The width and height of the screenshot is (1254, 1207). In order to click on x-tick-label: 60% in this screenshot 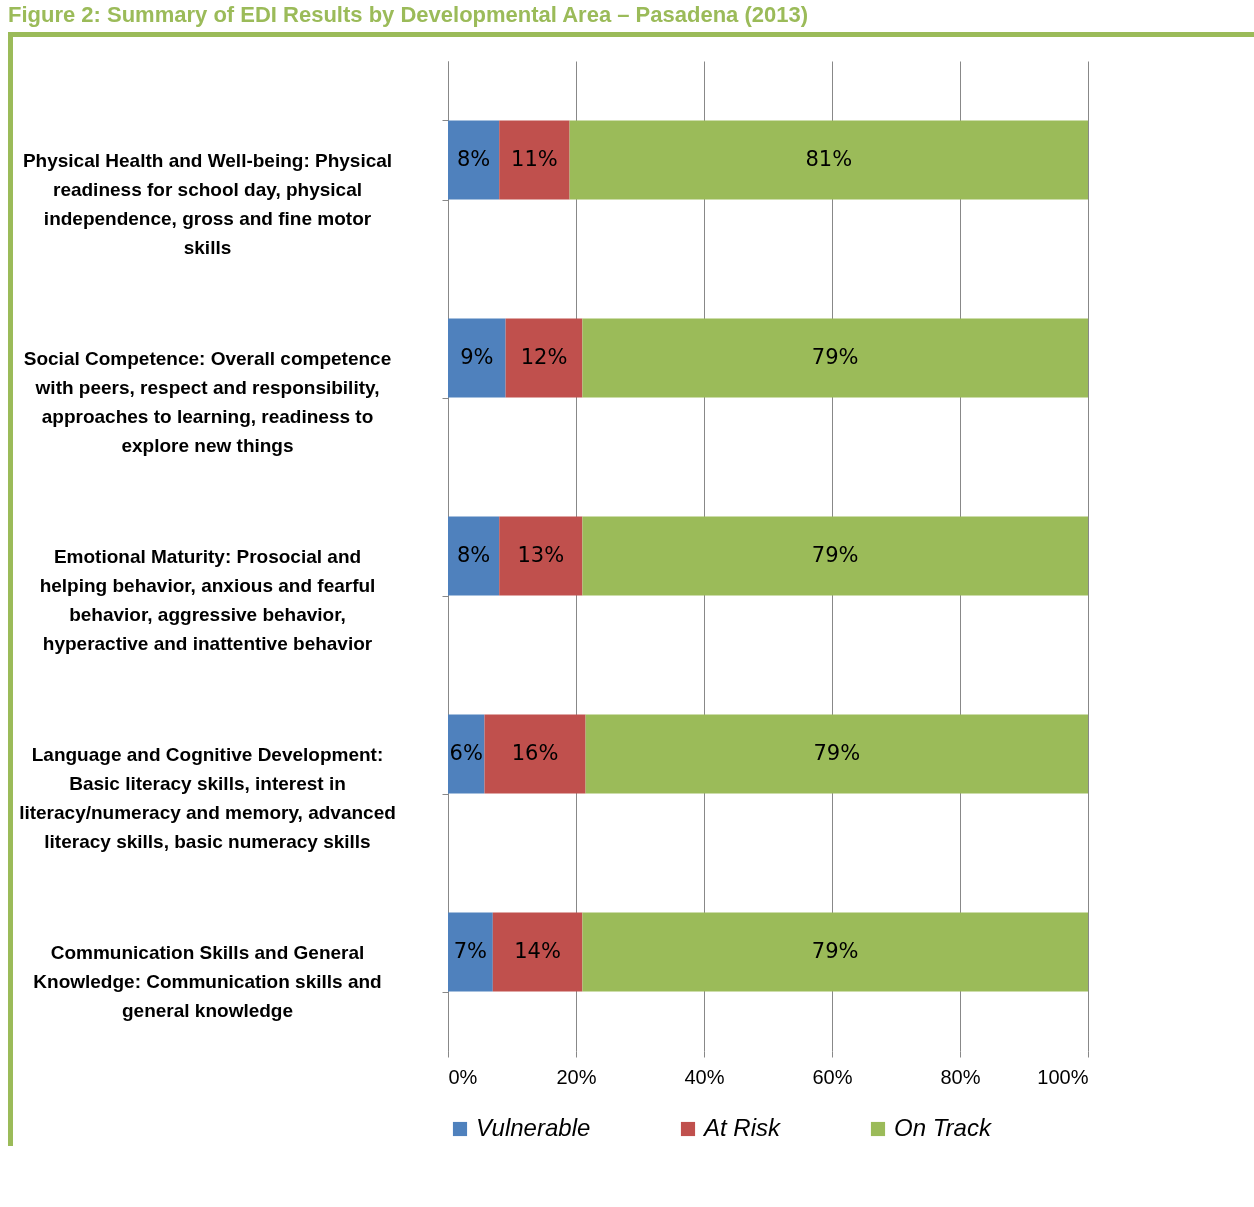, I will do `click(832, 1076)`.